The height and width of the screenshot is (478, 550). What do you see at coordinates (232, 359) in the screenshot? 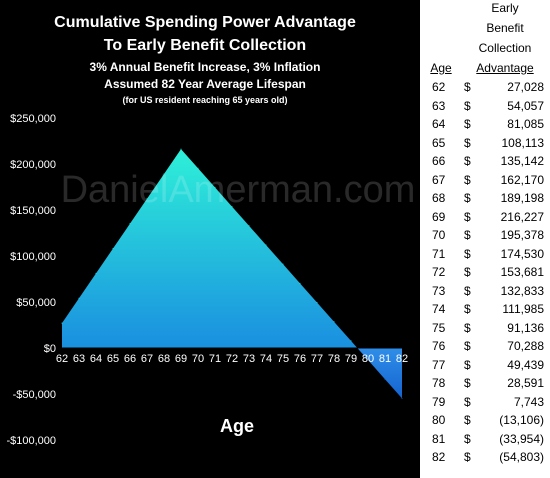
I see `x-tick-label: 72` at bounding box center [232, 359].